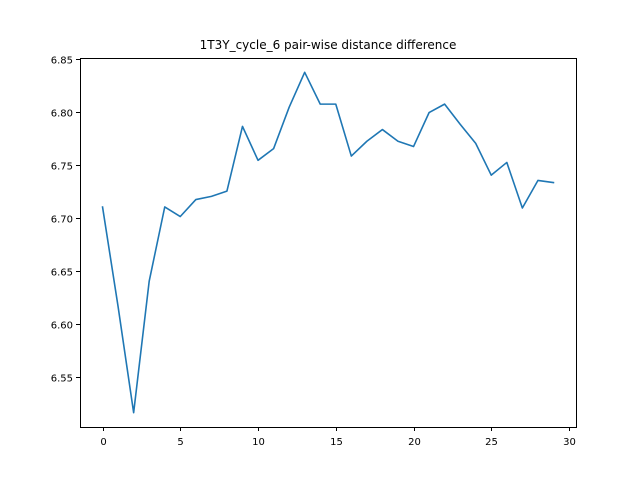  What do you see at coordinates (491, 442) in the screenshot?
I see `x-tick-label: 25` at bounding box center [491, 442].